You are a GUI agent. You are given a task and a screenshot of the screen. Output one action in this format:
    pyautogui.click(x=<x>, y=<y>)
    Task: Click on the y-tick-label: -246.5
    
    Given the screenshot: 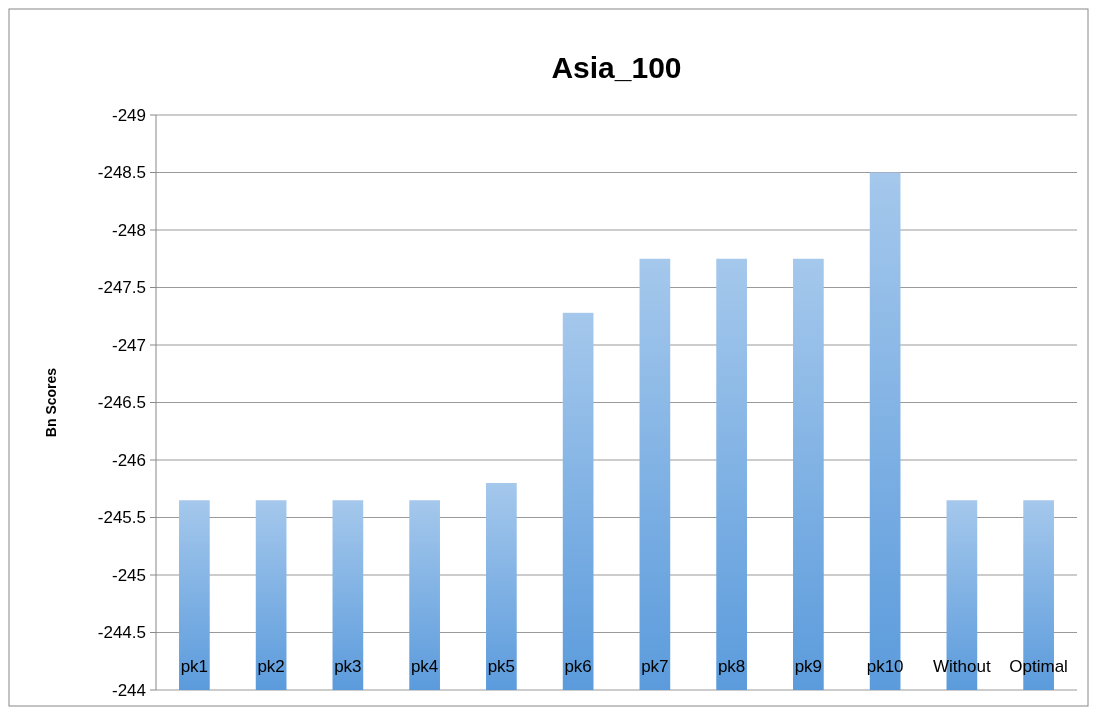 What is the action you would take?
    pyautogui.click(x=121, y=403)
    